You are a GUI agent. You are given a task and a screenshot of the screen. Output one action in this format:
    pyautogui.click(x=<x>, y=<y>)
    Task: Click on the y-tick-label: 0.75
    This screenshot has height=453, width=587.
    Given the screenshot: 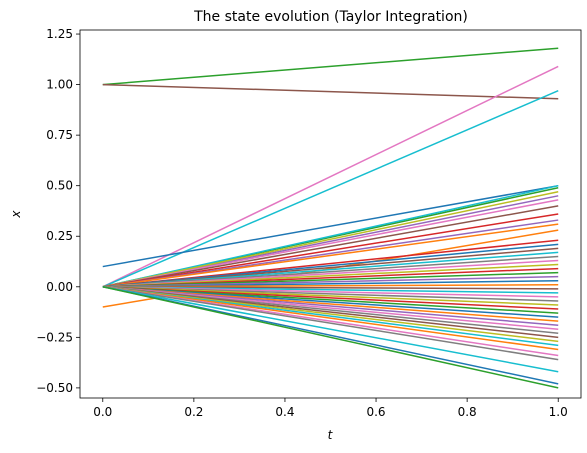 What is the action you would take?
    pyautogui.click(x=59, y=135)
    